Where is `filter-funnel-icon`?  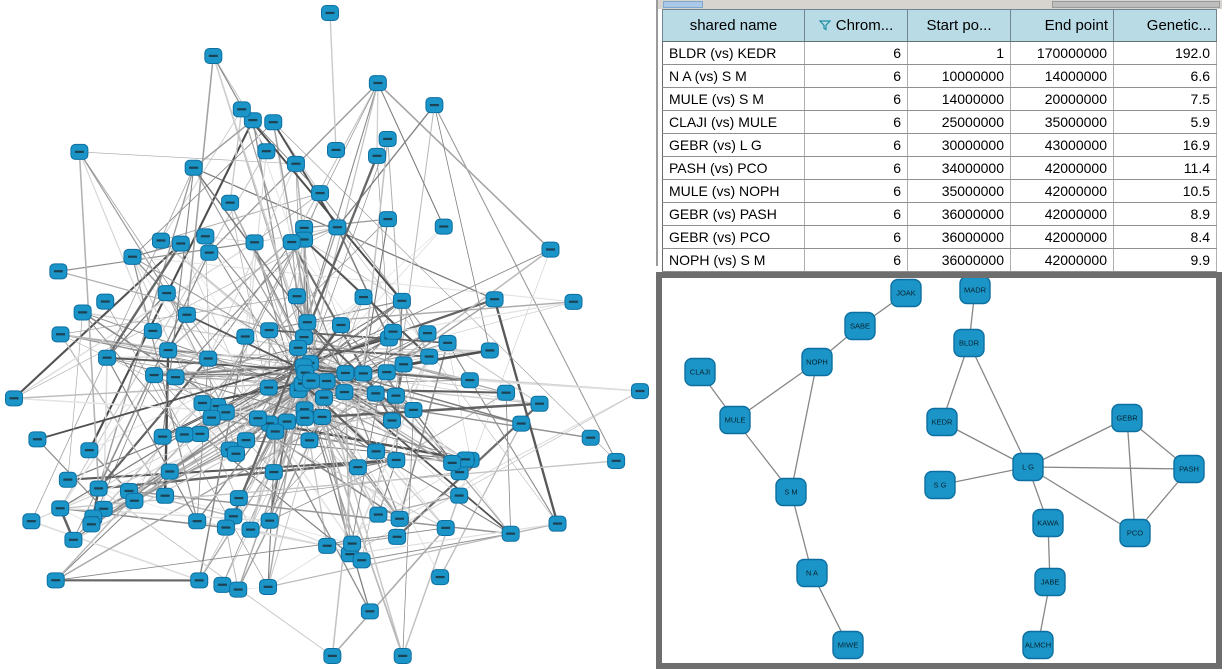 filter-funnel-icon is located at coordinates (825, 26).